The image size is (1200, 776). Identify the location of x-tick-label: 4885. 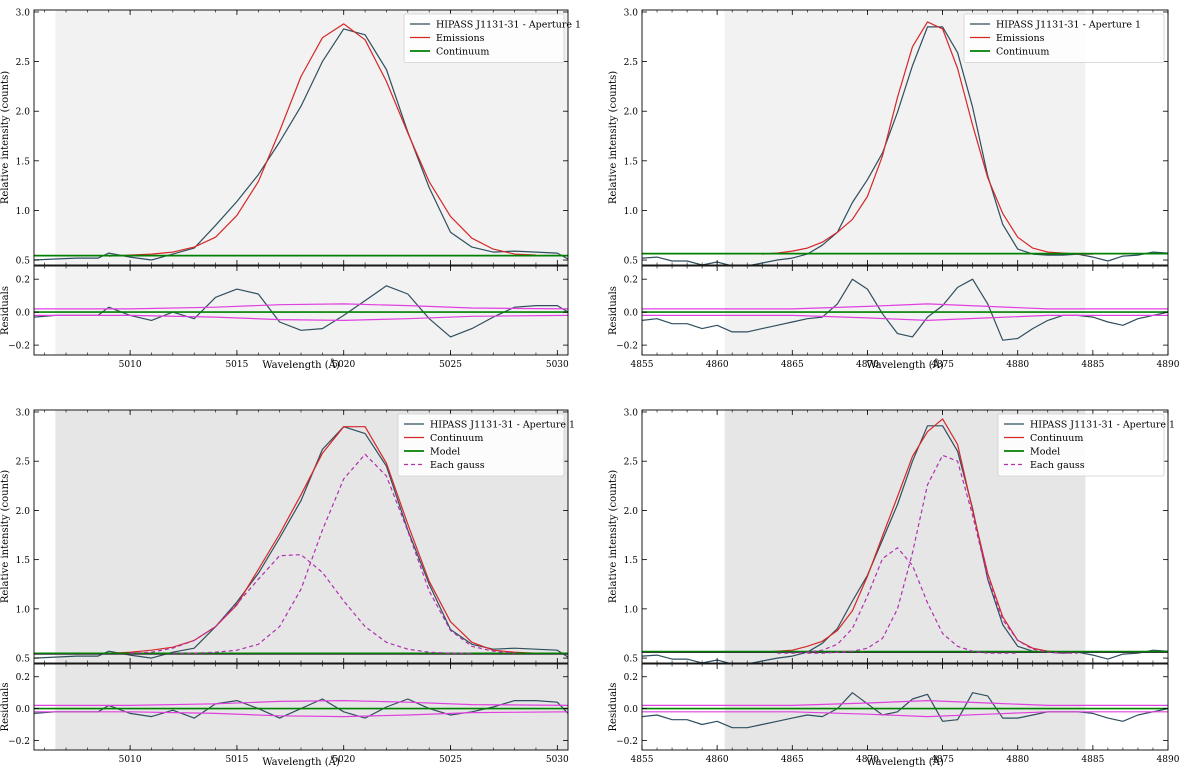
(1092, 365).